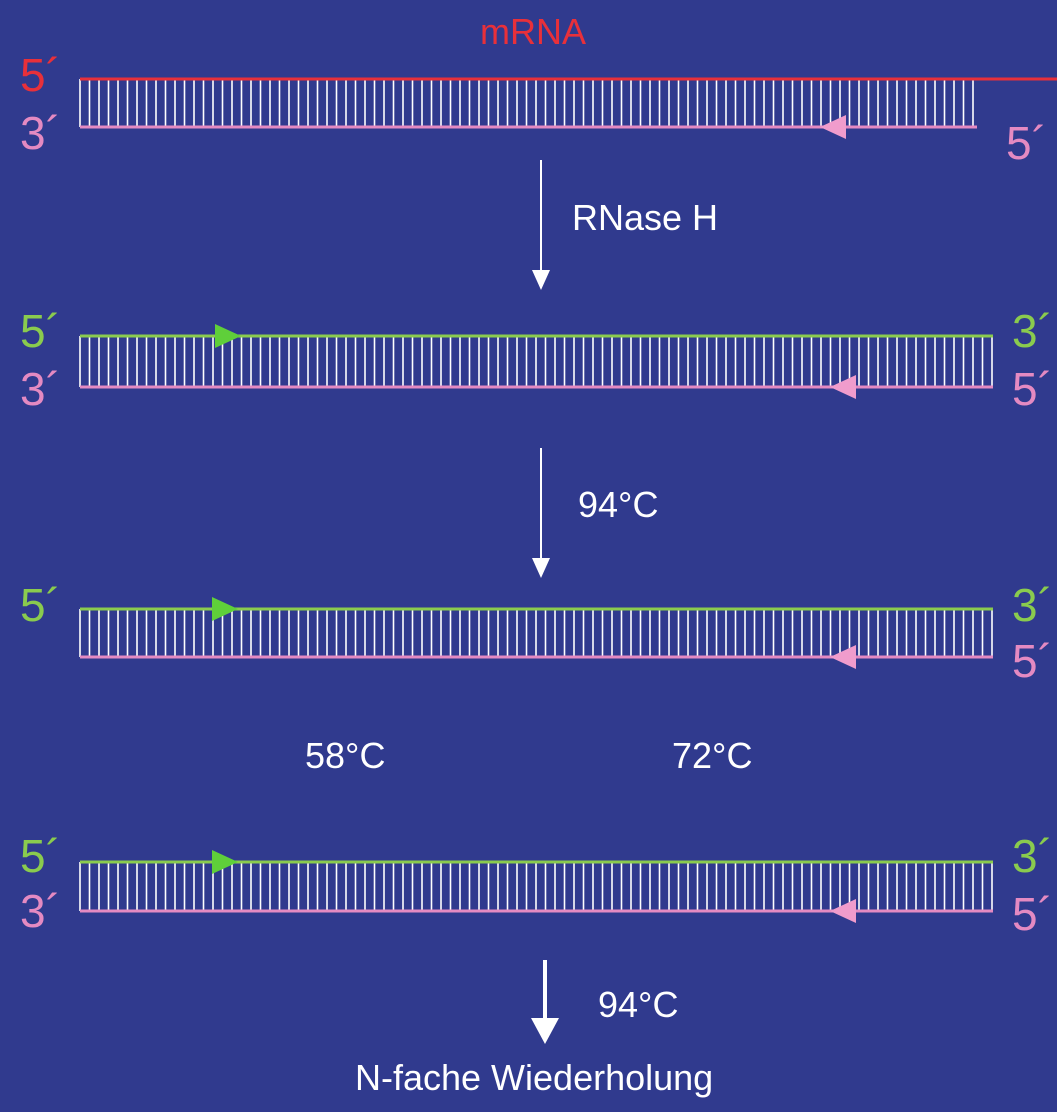 The width and height of the screenshot is (1057, 1112). I want to click on row4-right-top-label: 3´, so click(1032, 856).